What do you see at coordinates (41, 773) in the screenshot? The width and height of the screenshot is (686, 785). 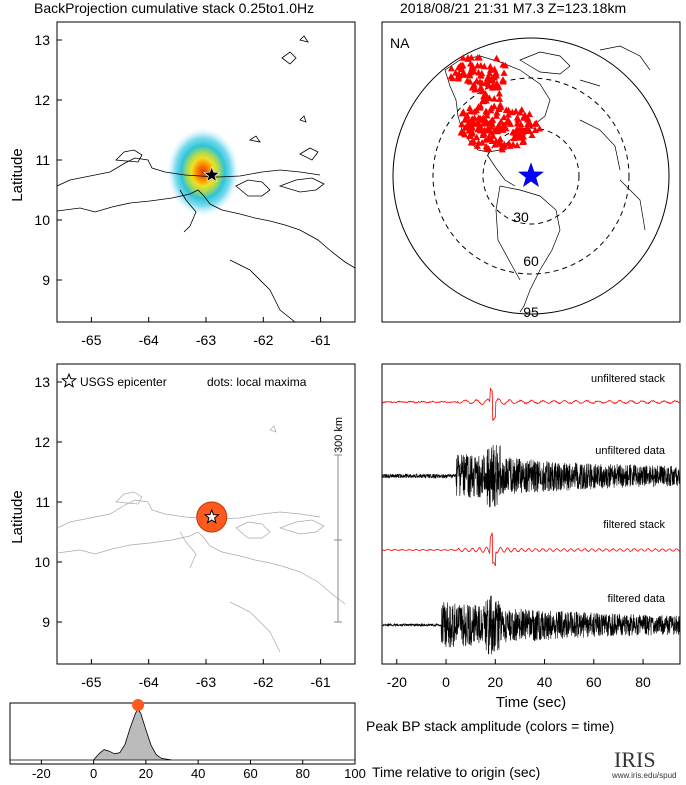 I see `amp-xtick-label: -20` at bounding box center [41, 773].